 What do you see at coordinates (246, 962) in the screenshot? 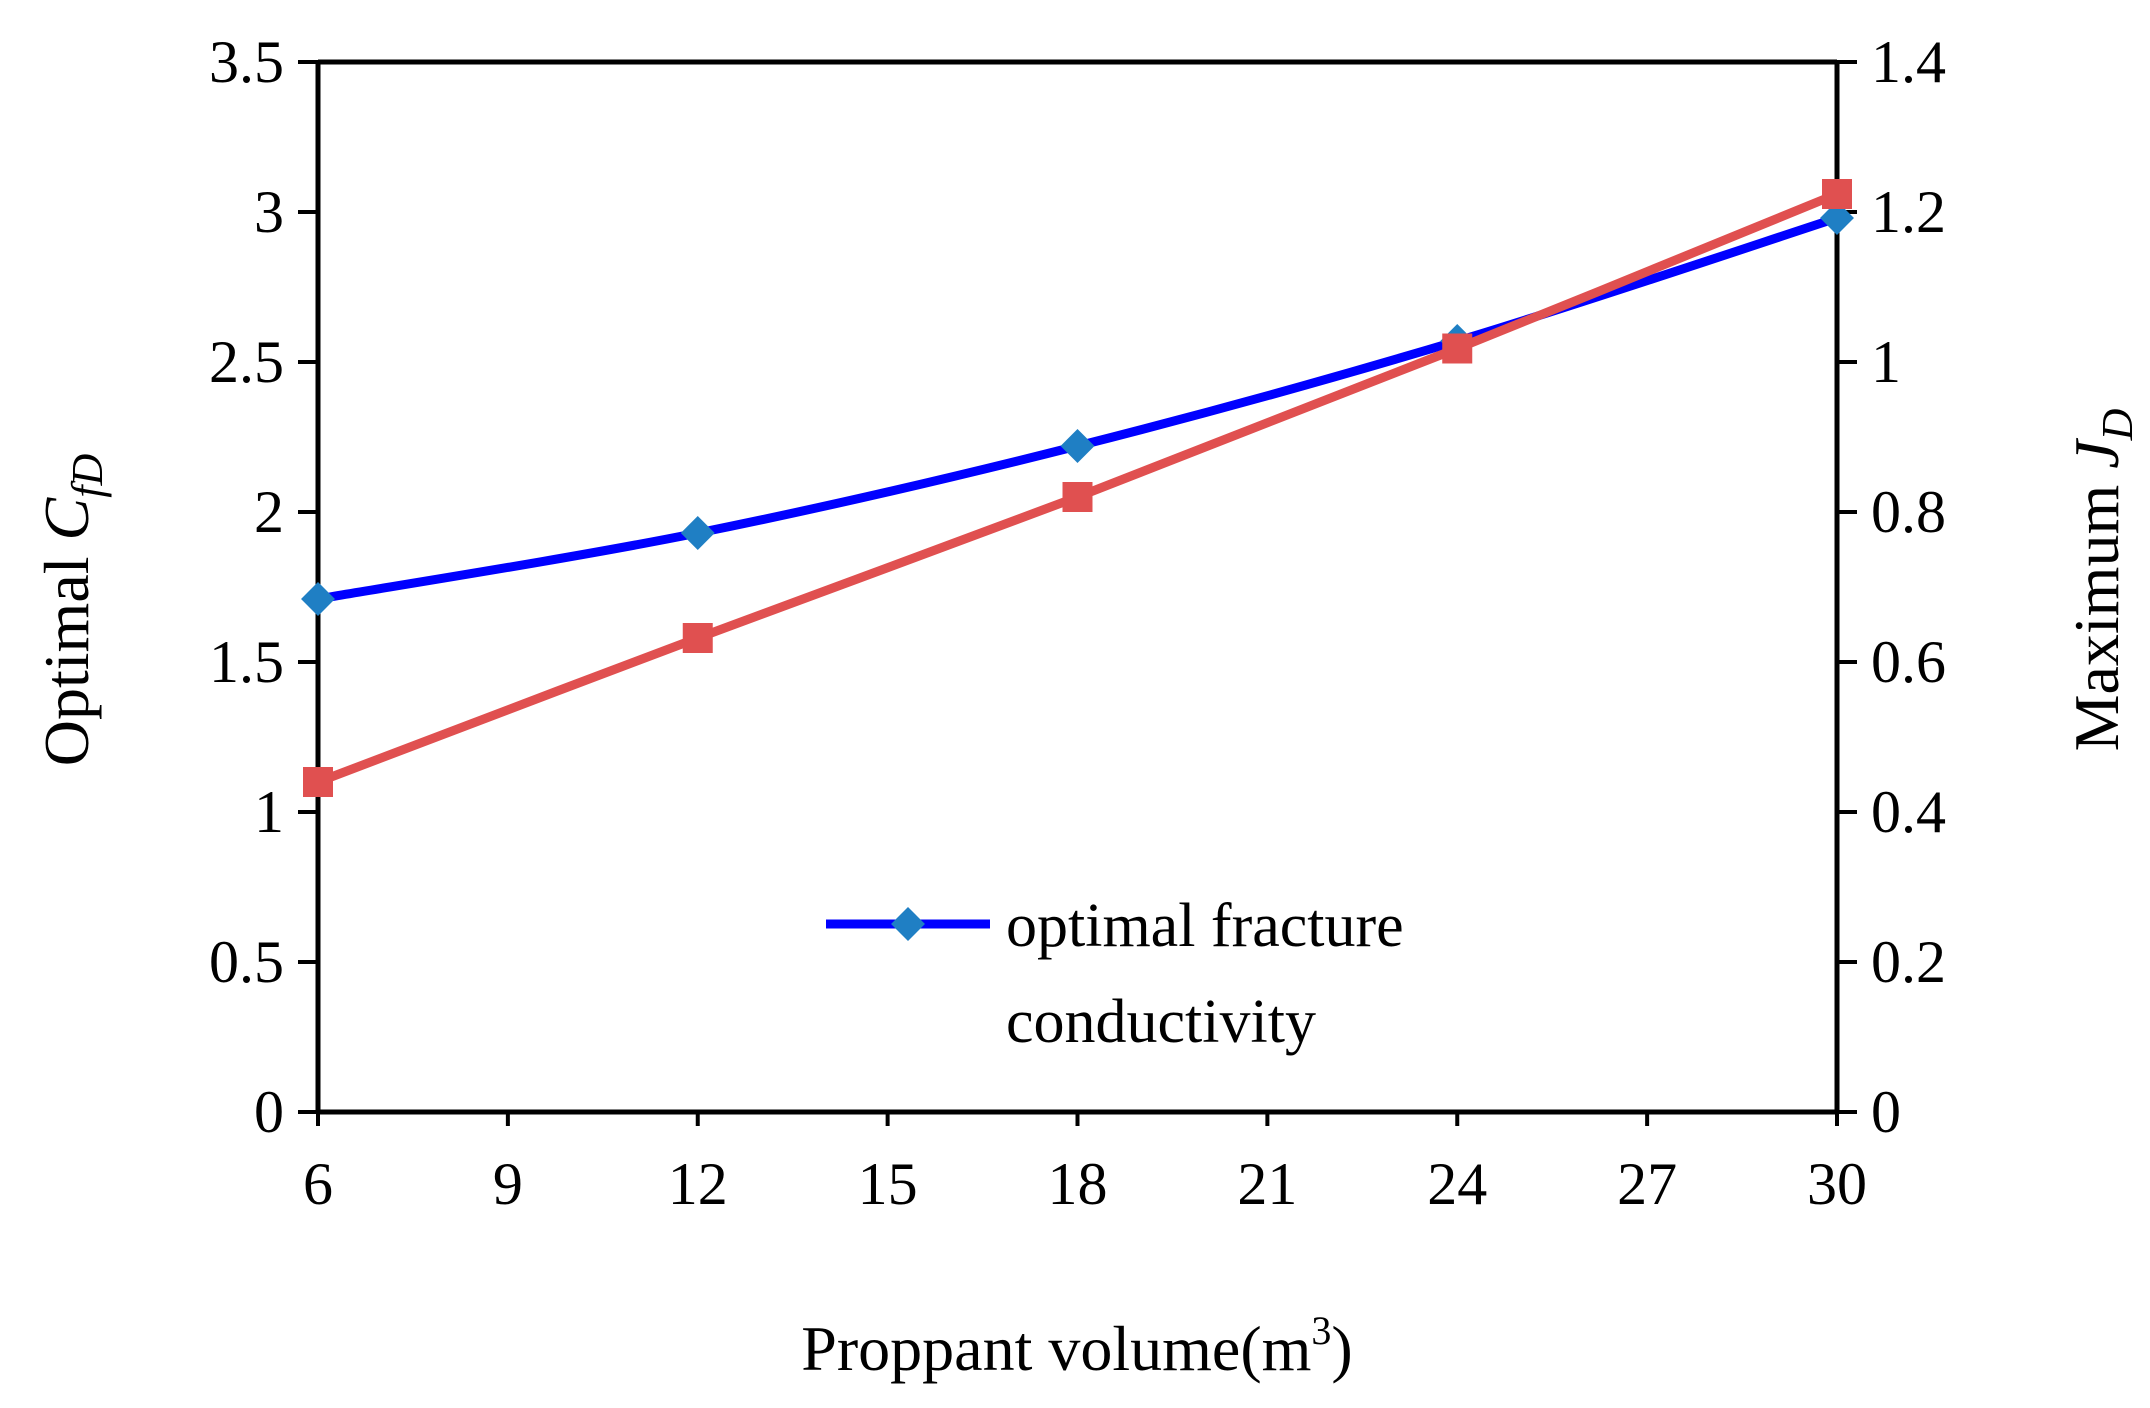
I see `y-left-tick-label: 0.5` at bounding box center [246, 962].